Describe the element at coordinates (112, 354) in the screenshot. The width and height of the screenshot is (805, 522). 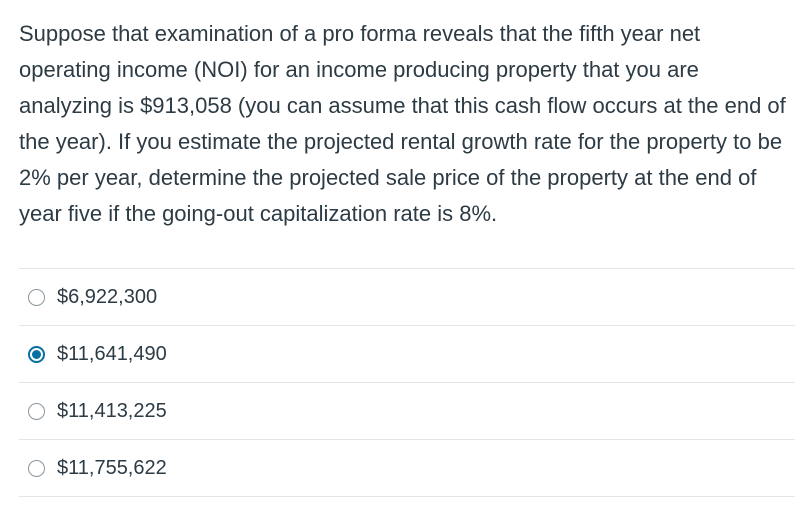
I see `answer-label-2: $11,641,490` at that location.